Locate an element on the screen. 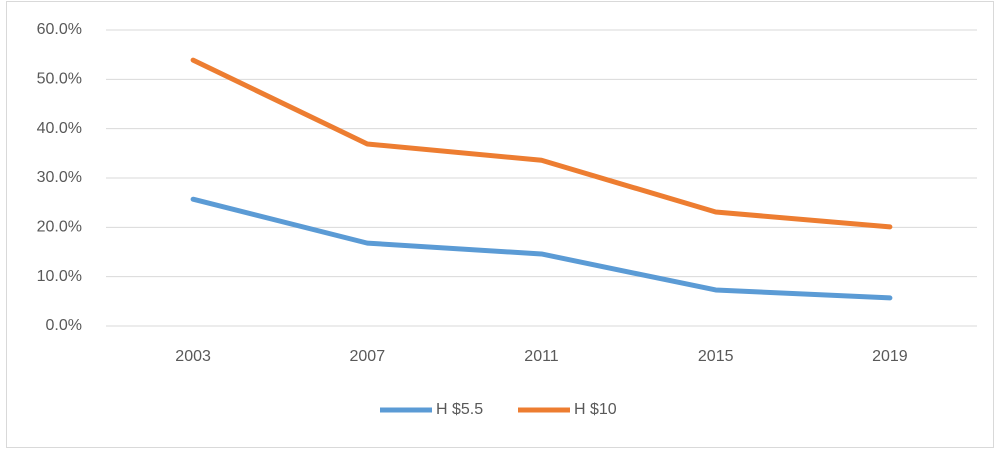  y-tick-label: 30.0% is located at coordinates (59, 177).